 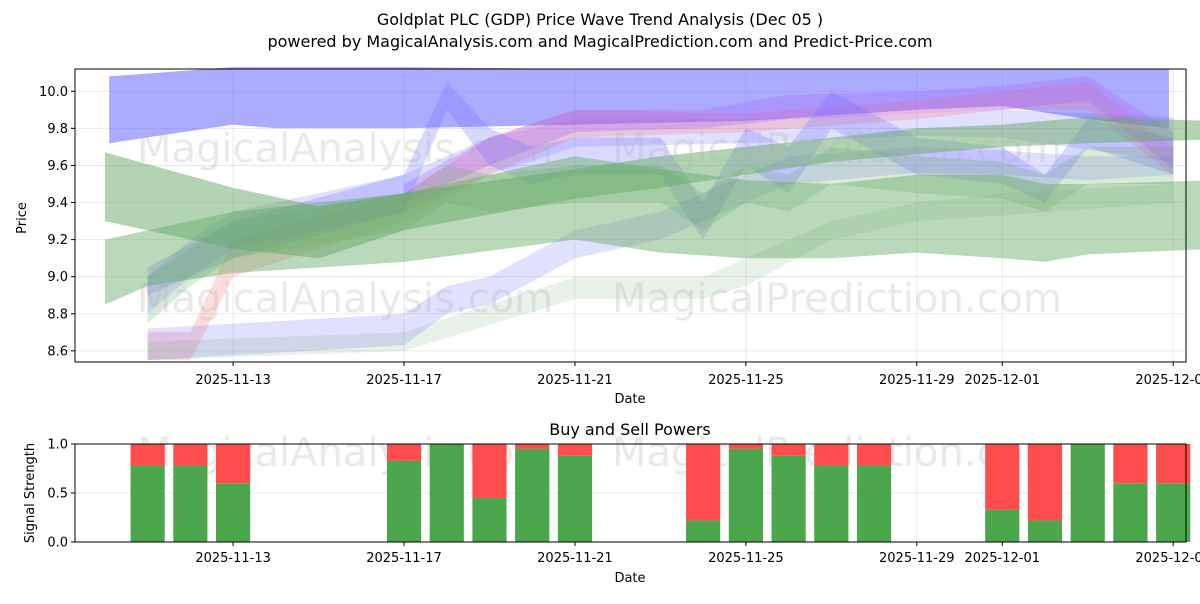 What do you see at coordinates (629, 399) in the screenshot?
I see `price-x-axis-label: Date` at bounding box center [629, 399].